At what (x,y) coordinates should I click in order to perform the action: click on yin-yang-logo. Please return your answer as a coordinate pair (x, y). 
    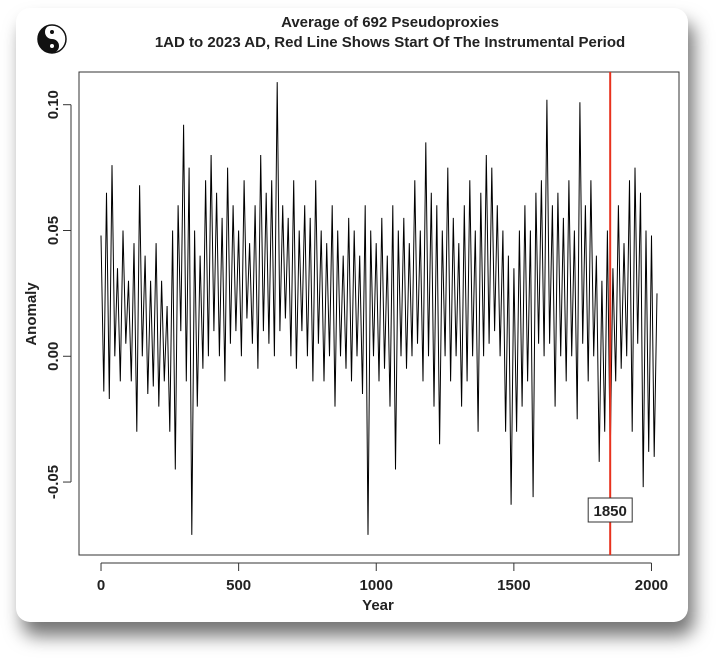
    Looking at the image, I should click on (52, 39).